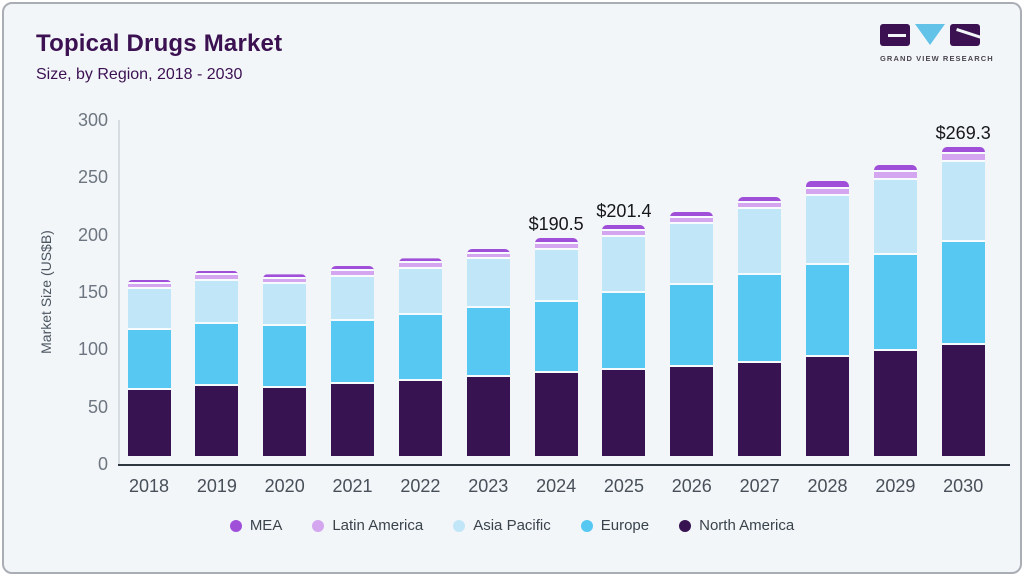 The height and width of the screenshot is (576, 1024). What do you see at coordinates (512, 525) in the screenshot?
I see `legend-label: Asia Pacific` at bounding box center [512, 525].